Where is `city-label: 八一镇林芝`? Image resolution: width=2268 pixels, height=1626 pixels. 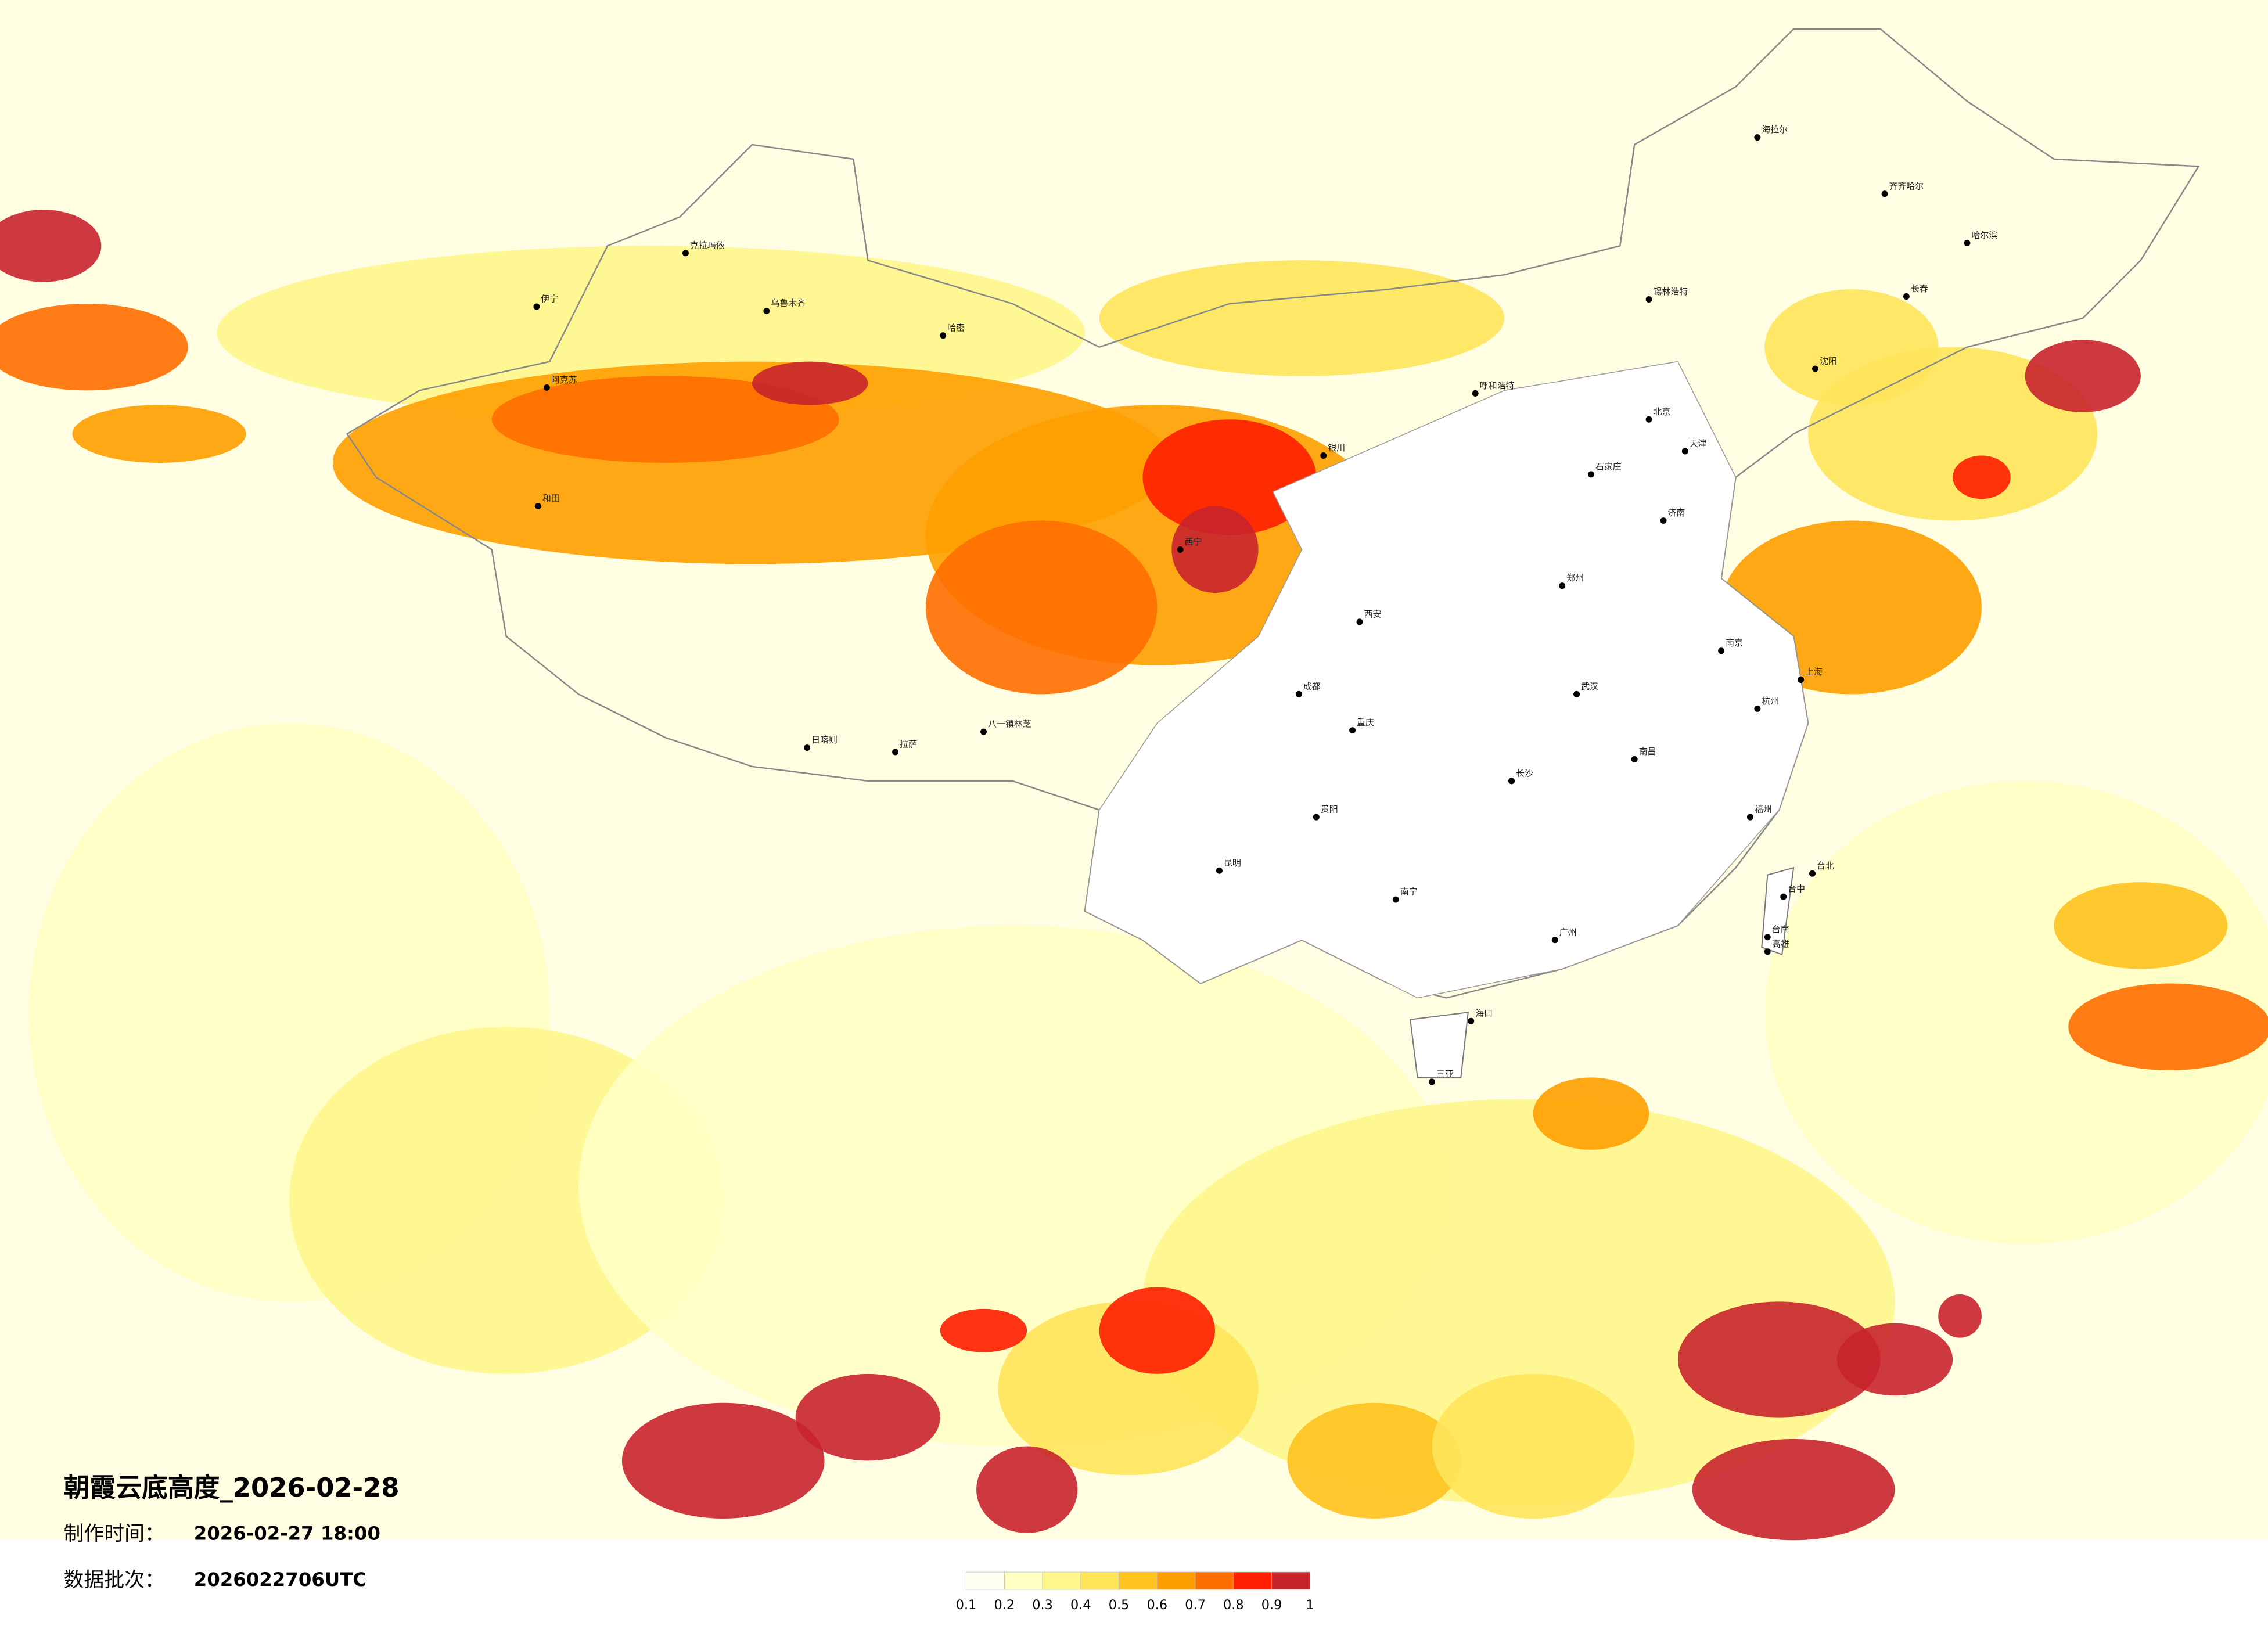
city-label: 八一镇林芝 is located at coordinates (1009, 724).